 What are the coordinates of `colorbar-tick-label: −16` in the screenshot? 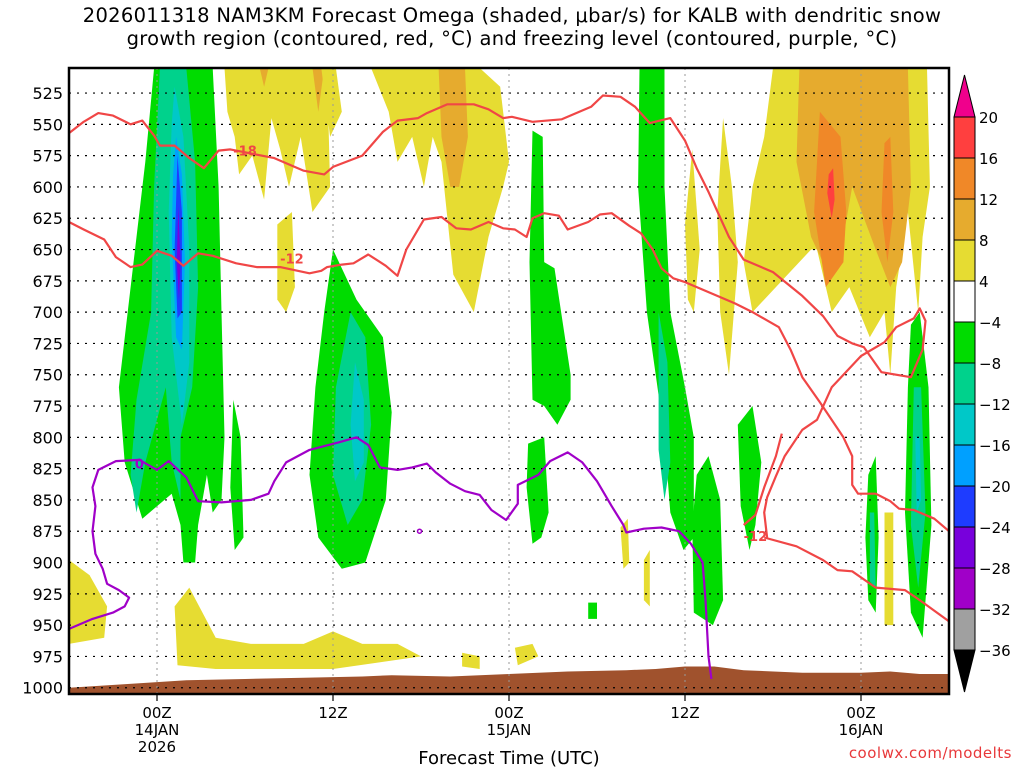 It's located at (995, 446).